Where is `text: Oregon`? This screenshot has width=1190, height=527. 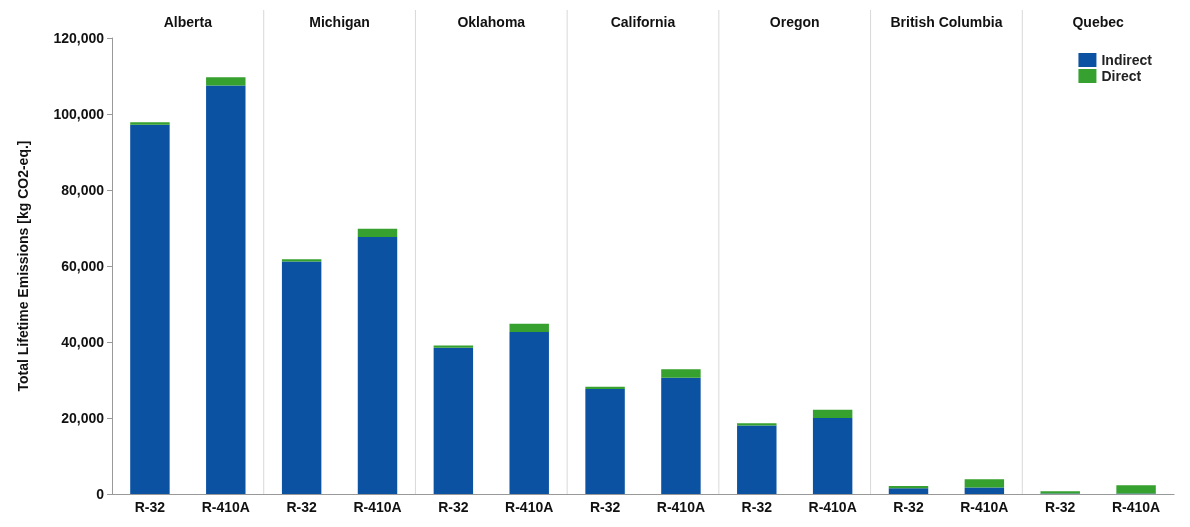
text: Oregon is located at coordinates (794, 22).